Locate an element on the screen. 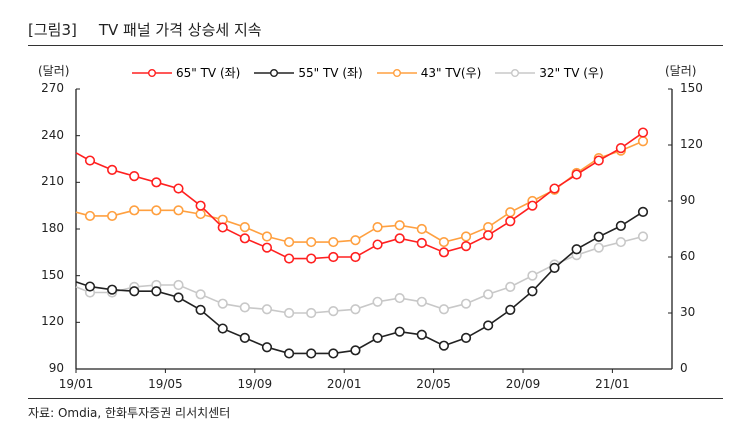 The image size is (743, 436). figure-title: [그림3] TV 패널 가격 상승세 지속 is located at coordinates (145, 29).